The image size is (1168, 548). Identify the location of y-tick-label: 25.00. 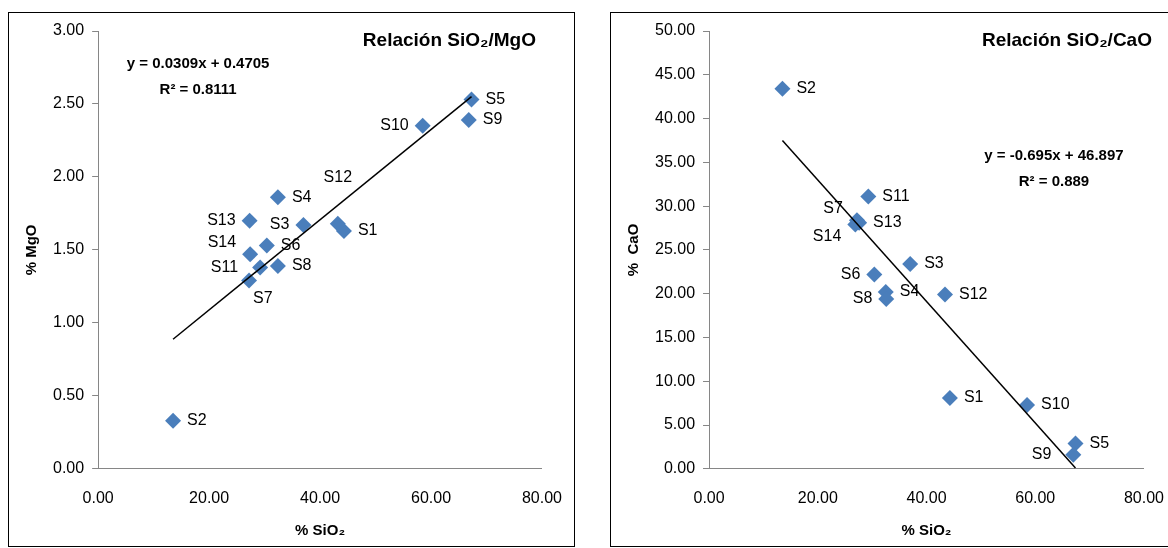
(675, 249).